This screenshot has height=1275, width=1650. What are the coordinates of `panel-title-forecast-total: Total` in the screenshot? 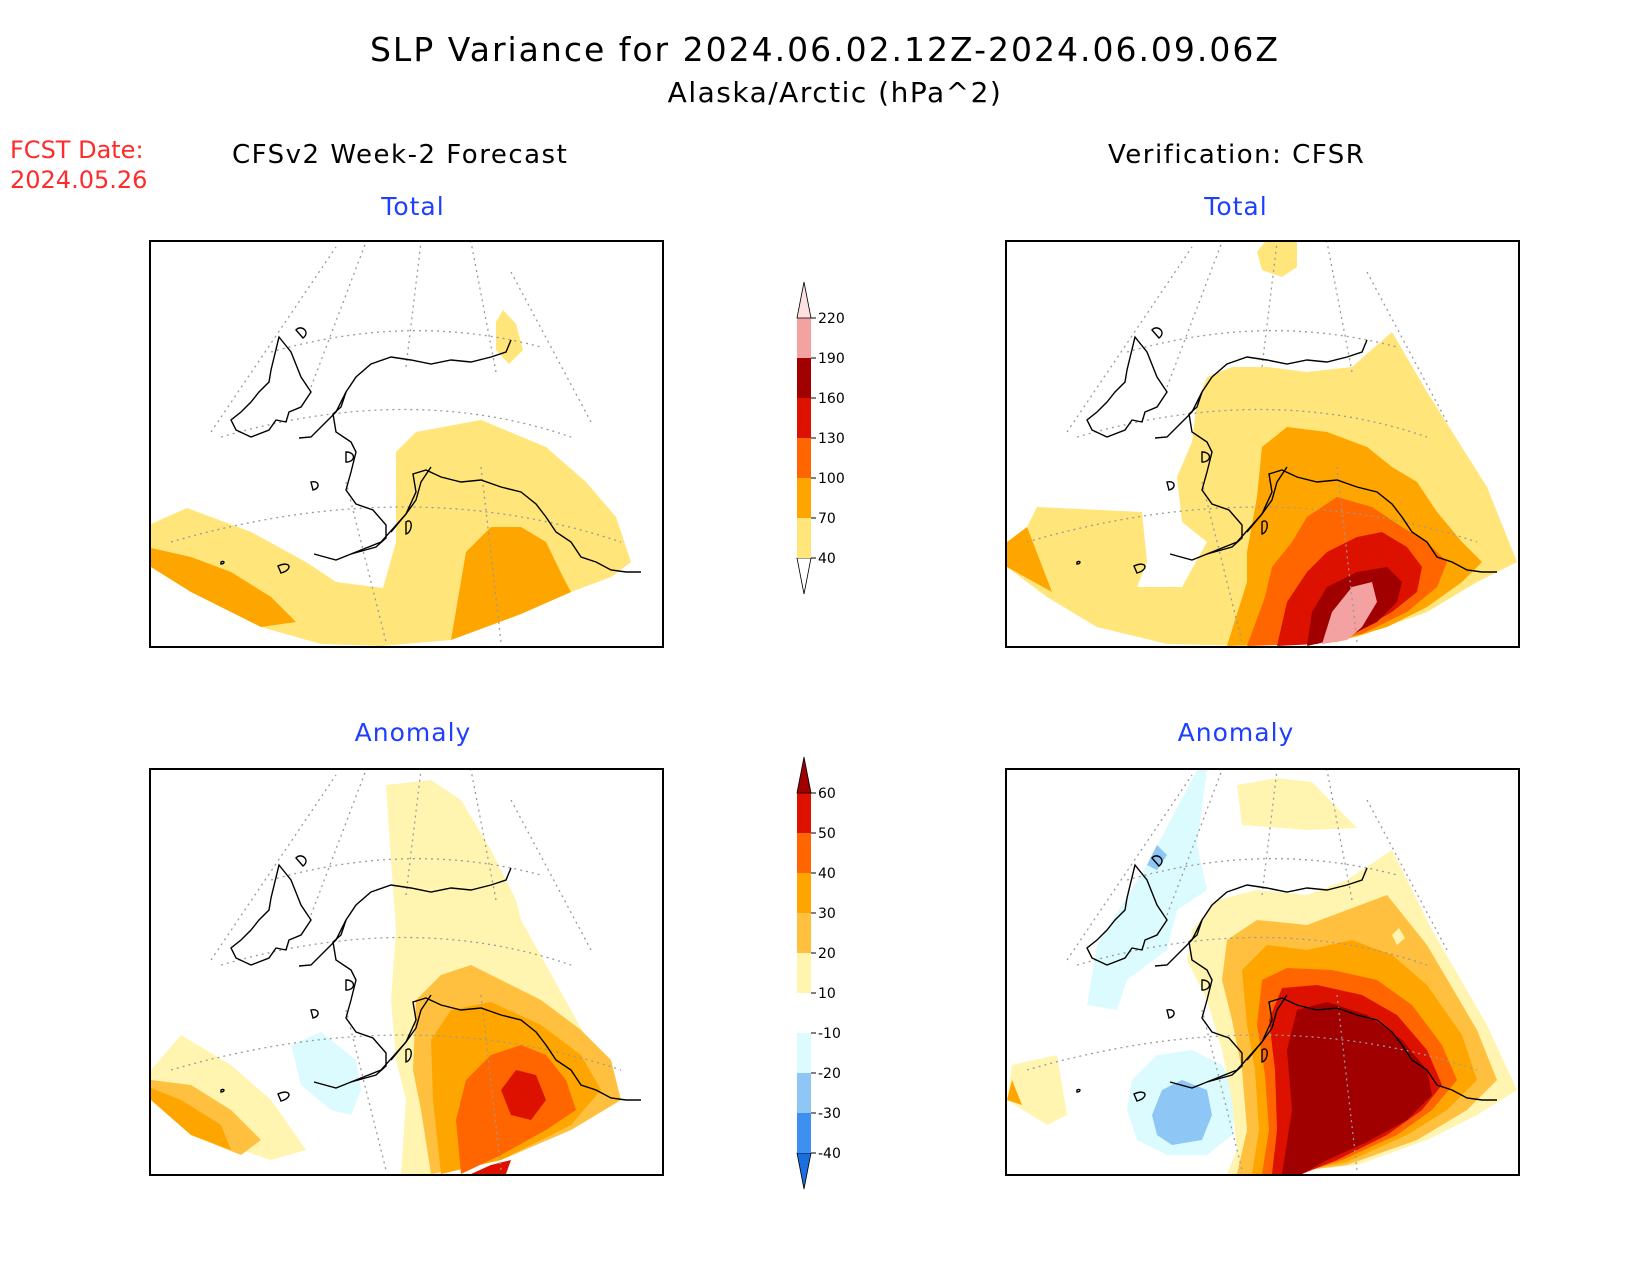 It's located at (413, 206).